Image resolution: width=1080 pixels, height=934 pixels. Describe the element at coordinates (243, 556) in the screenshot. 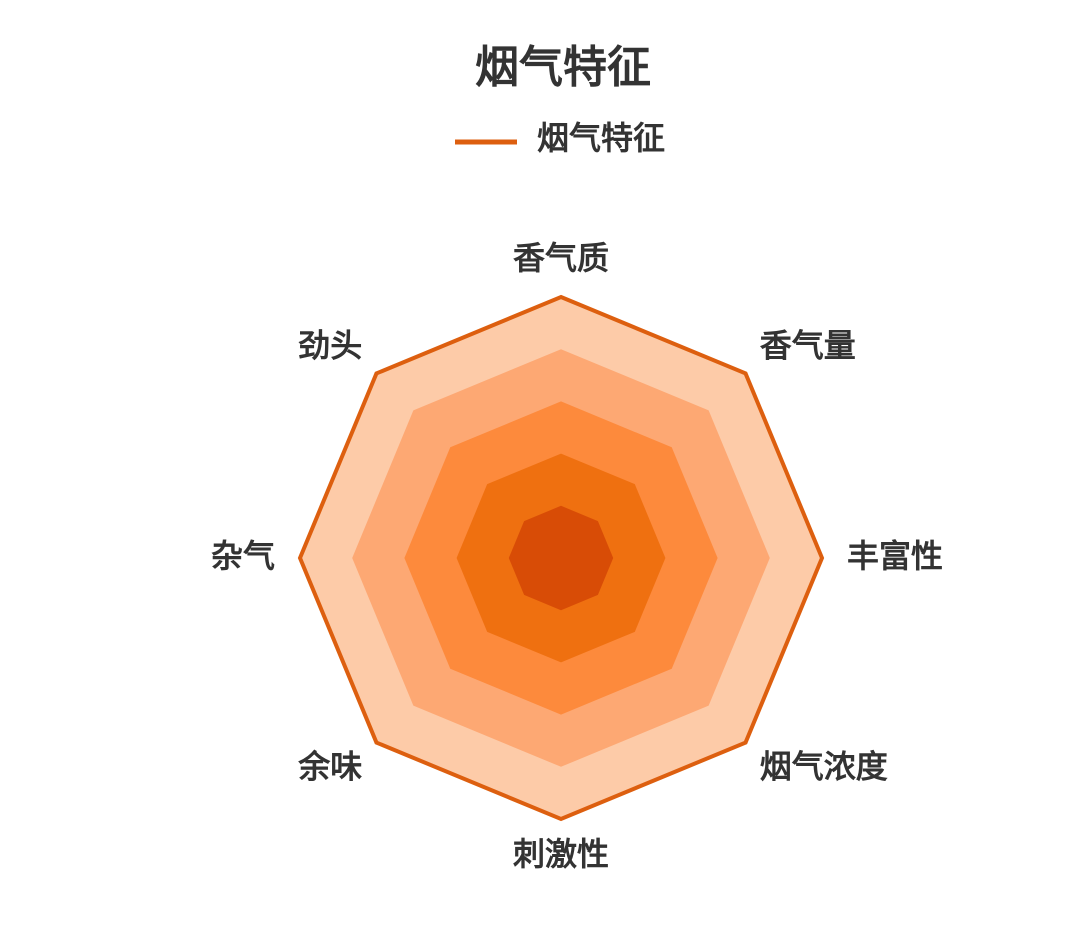

I see `axis-label: 杂气` at that location.